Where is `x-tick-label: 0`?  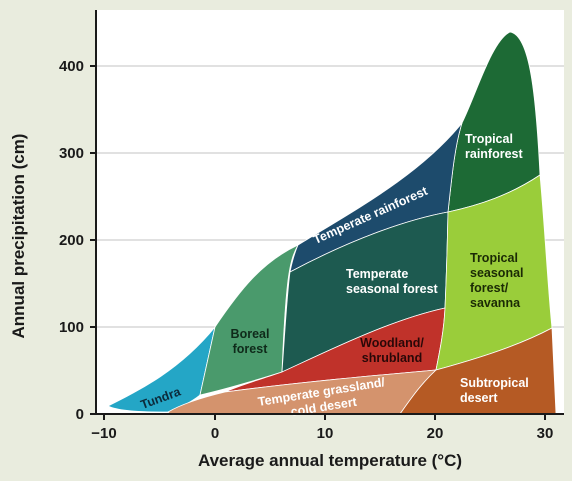 x-tick-label: 0 is located at coordinates (215, 433).